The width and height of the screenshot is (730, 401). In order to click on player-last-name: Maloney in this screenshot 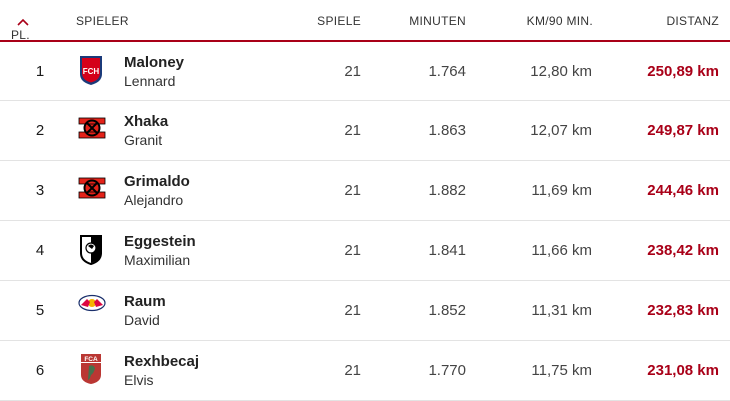, I will do `click(154, 62)`.